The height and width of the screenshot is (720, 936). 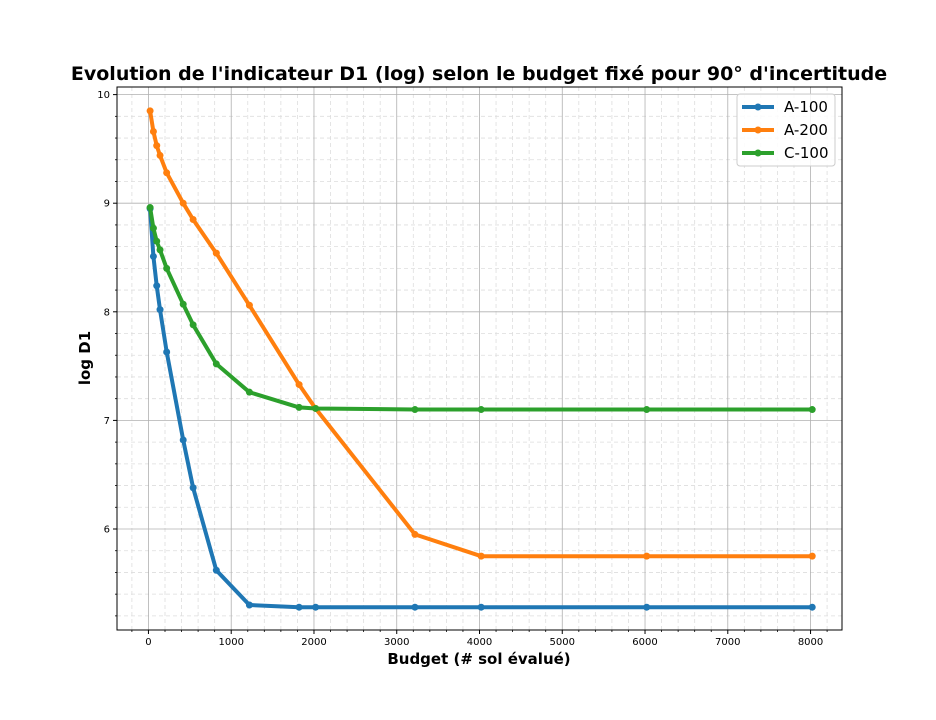 I want to click on x-tick-label: 8000, so click(x=810, y=642).